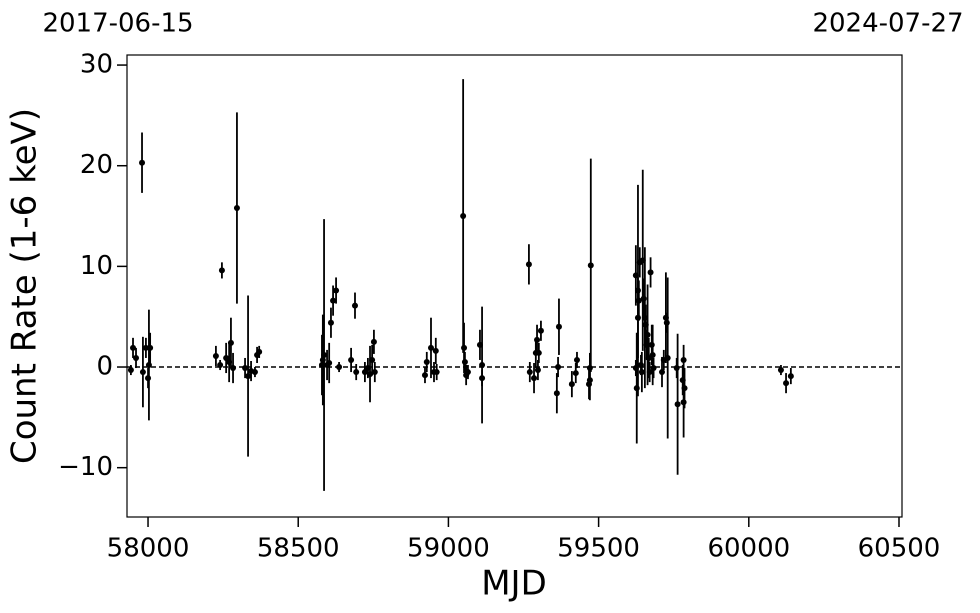  Describe the element at coordinates (117, 24) in the screenshot. I see `top-left-label: 2017-06-15` at that location.